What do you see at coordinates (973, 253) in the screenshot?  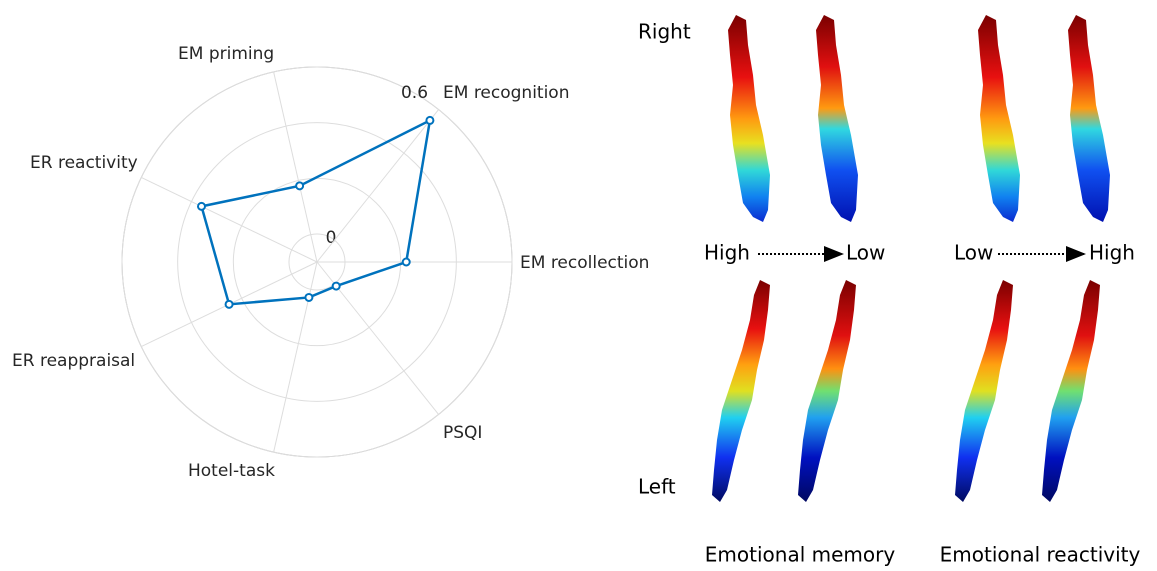 I see `scale-from: Low` at bounding box center [973, 253].